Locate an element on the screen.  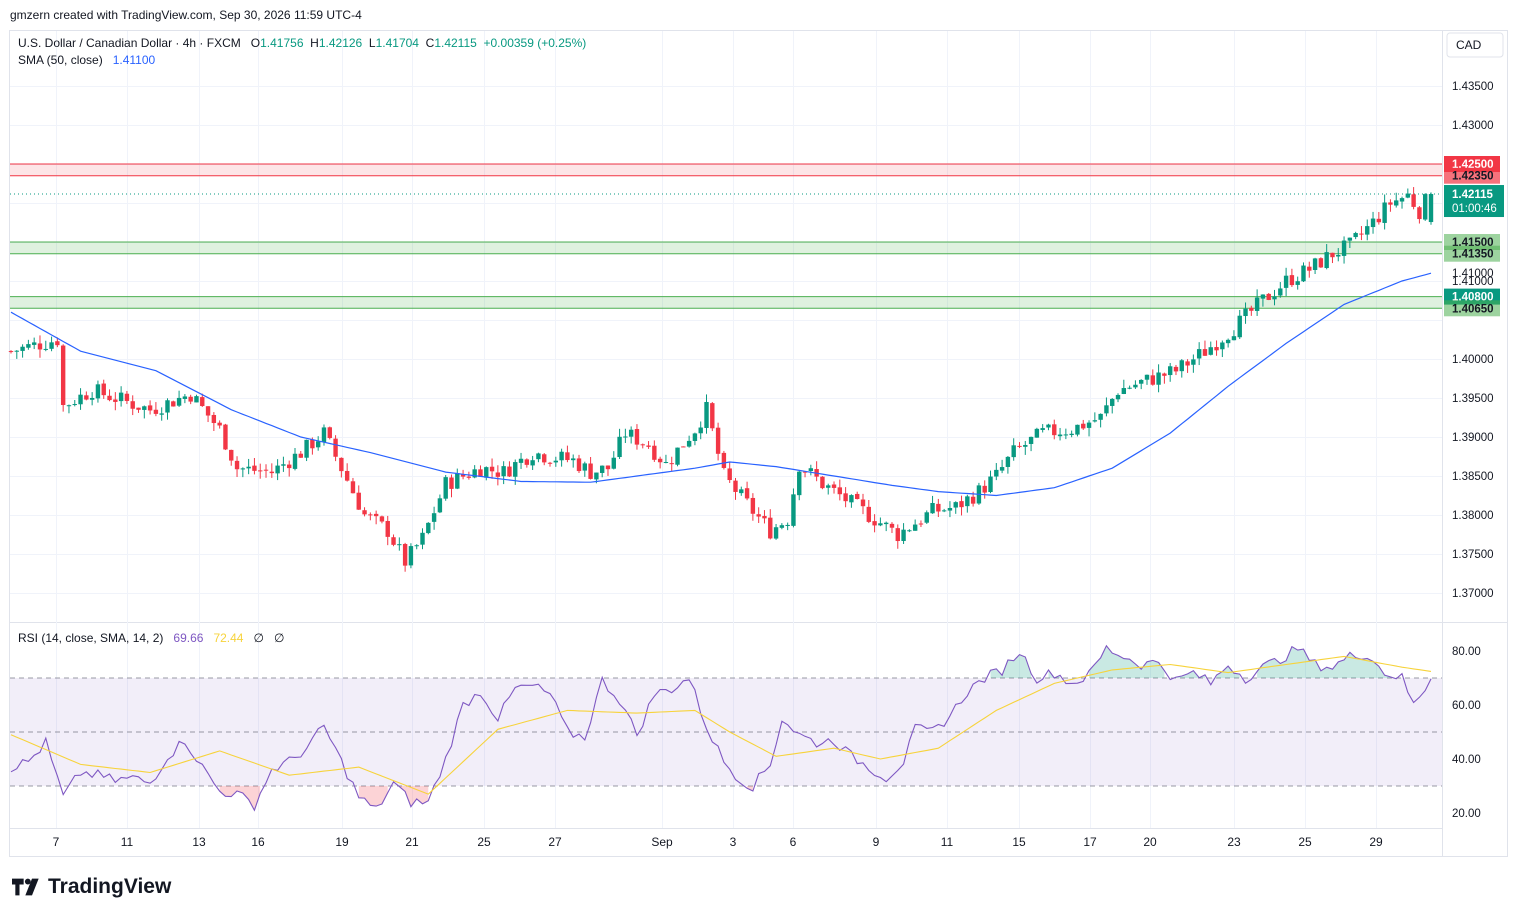
legend-row-sma: SMA (50, close) 1.41100 is located at coordinates (302, 60).